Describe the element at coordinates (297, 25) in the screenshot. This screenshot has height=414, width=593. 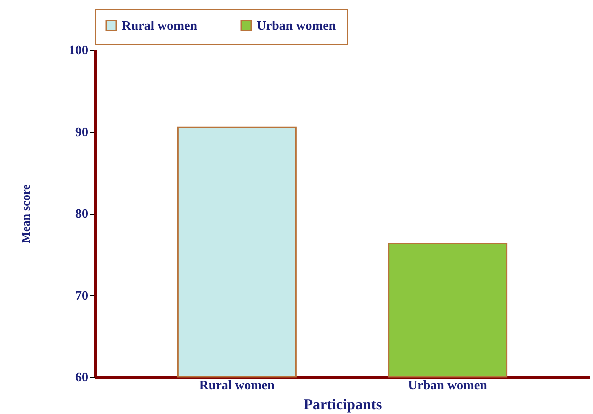
I see `legend-label: Urban women` at that location.